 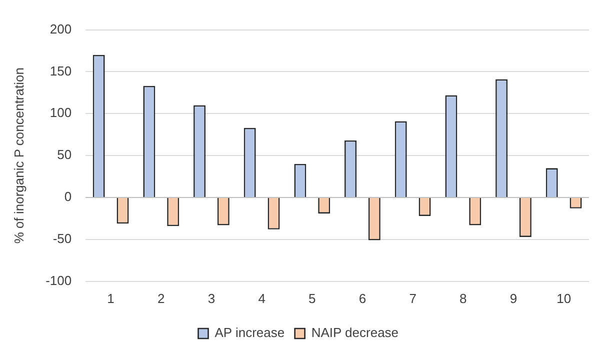 I want to click on legend-label: NAIP decrease, so click(x=355, y=332).